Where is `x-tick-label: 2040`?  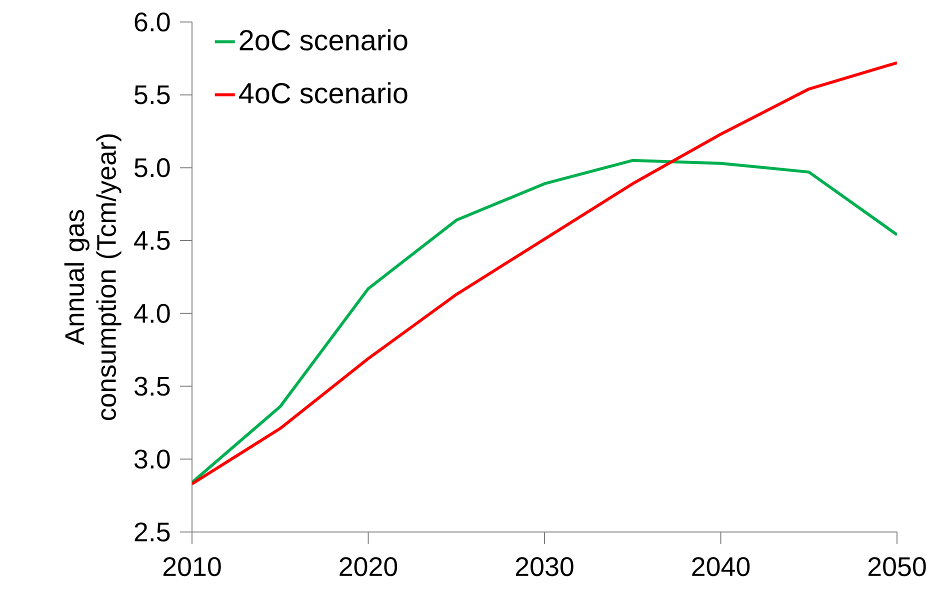 x-tick-label: 2040 is located at coordinates (721, 566).